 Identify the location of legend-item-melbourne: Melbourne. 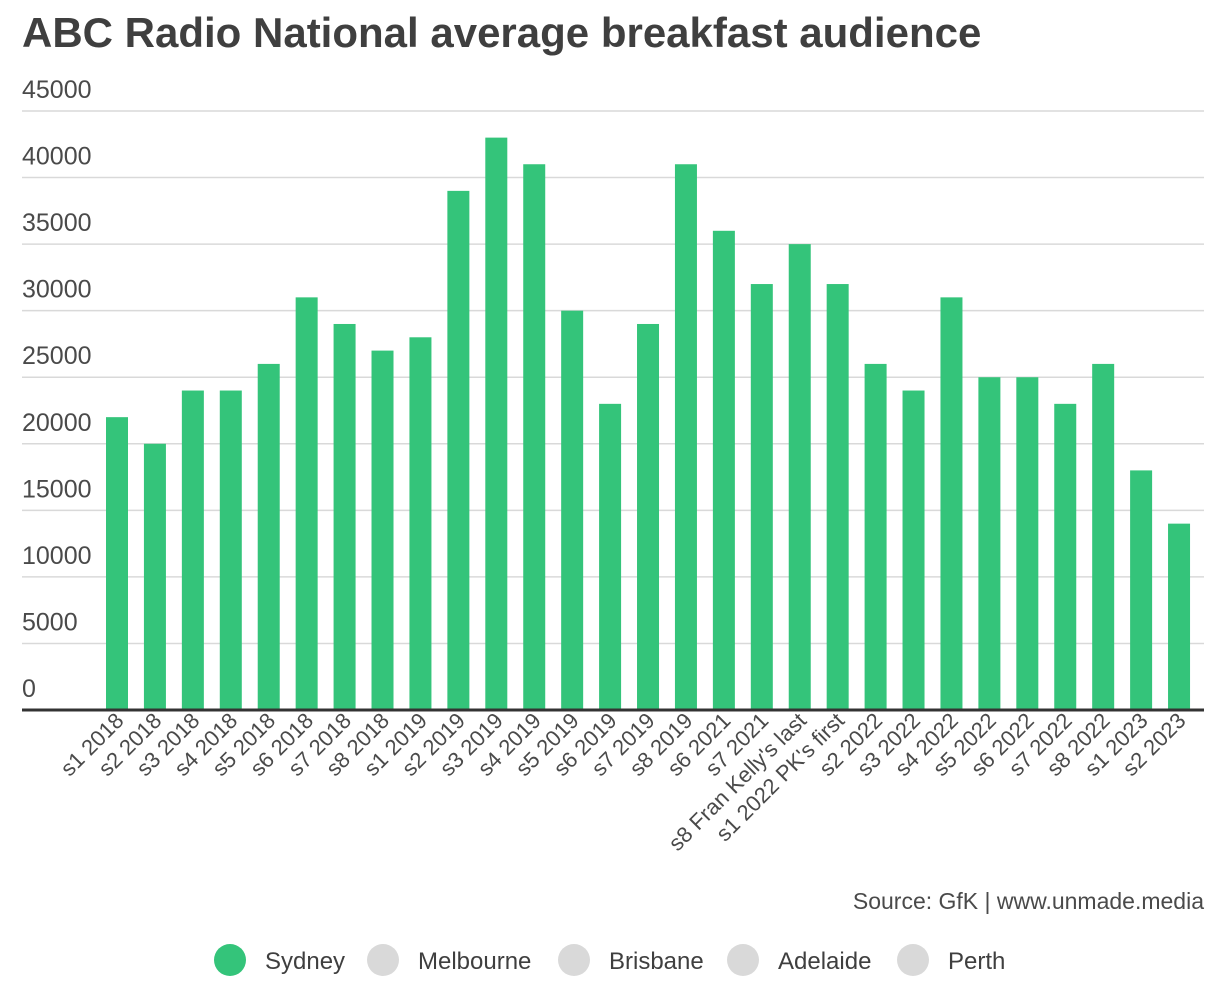
(449, 960).